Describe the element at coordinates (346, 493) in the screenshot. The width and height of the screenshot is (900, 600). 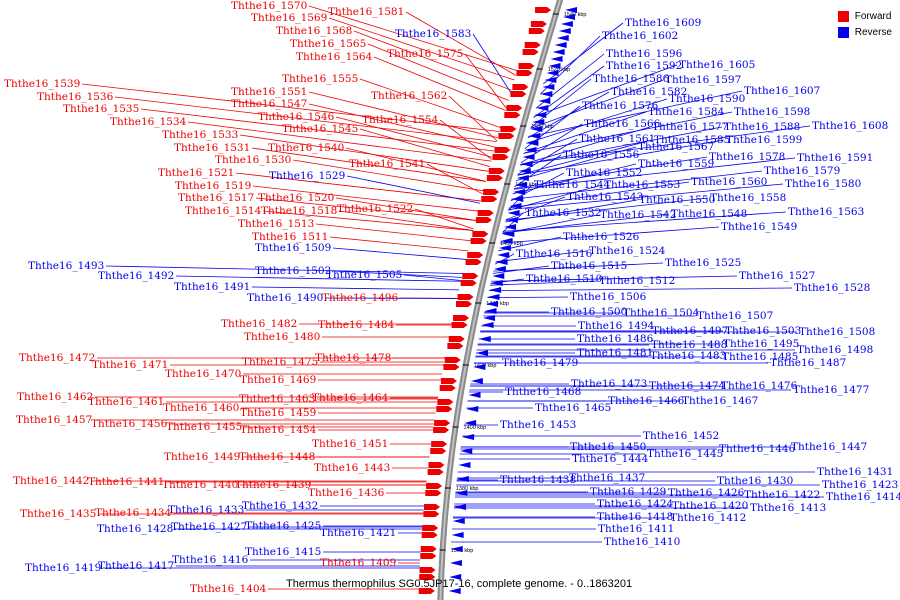
I see `gene-label: Ththe16_1436` at that location.